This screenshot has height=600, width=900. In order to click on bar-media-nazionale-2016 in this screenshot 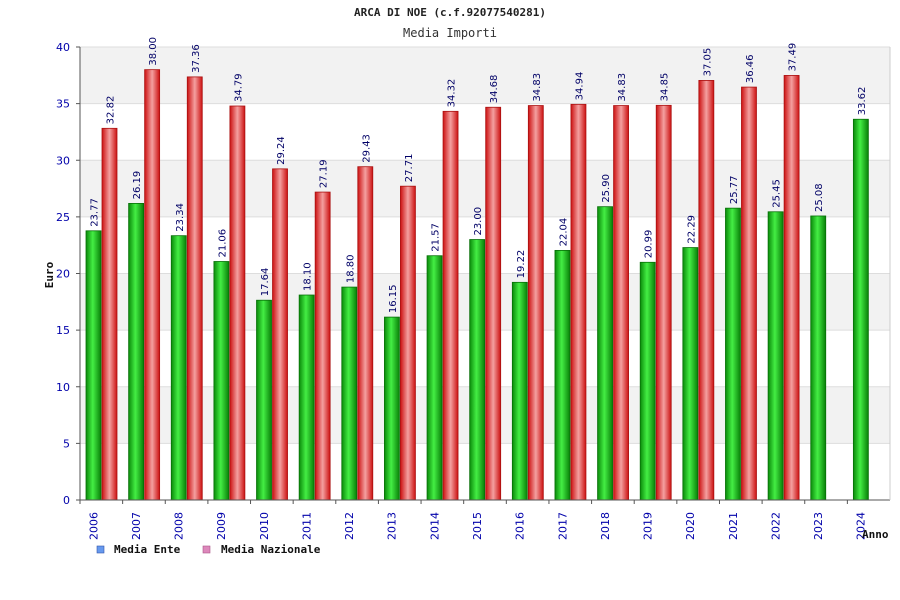, I will do `click(535, 303)`.